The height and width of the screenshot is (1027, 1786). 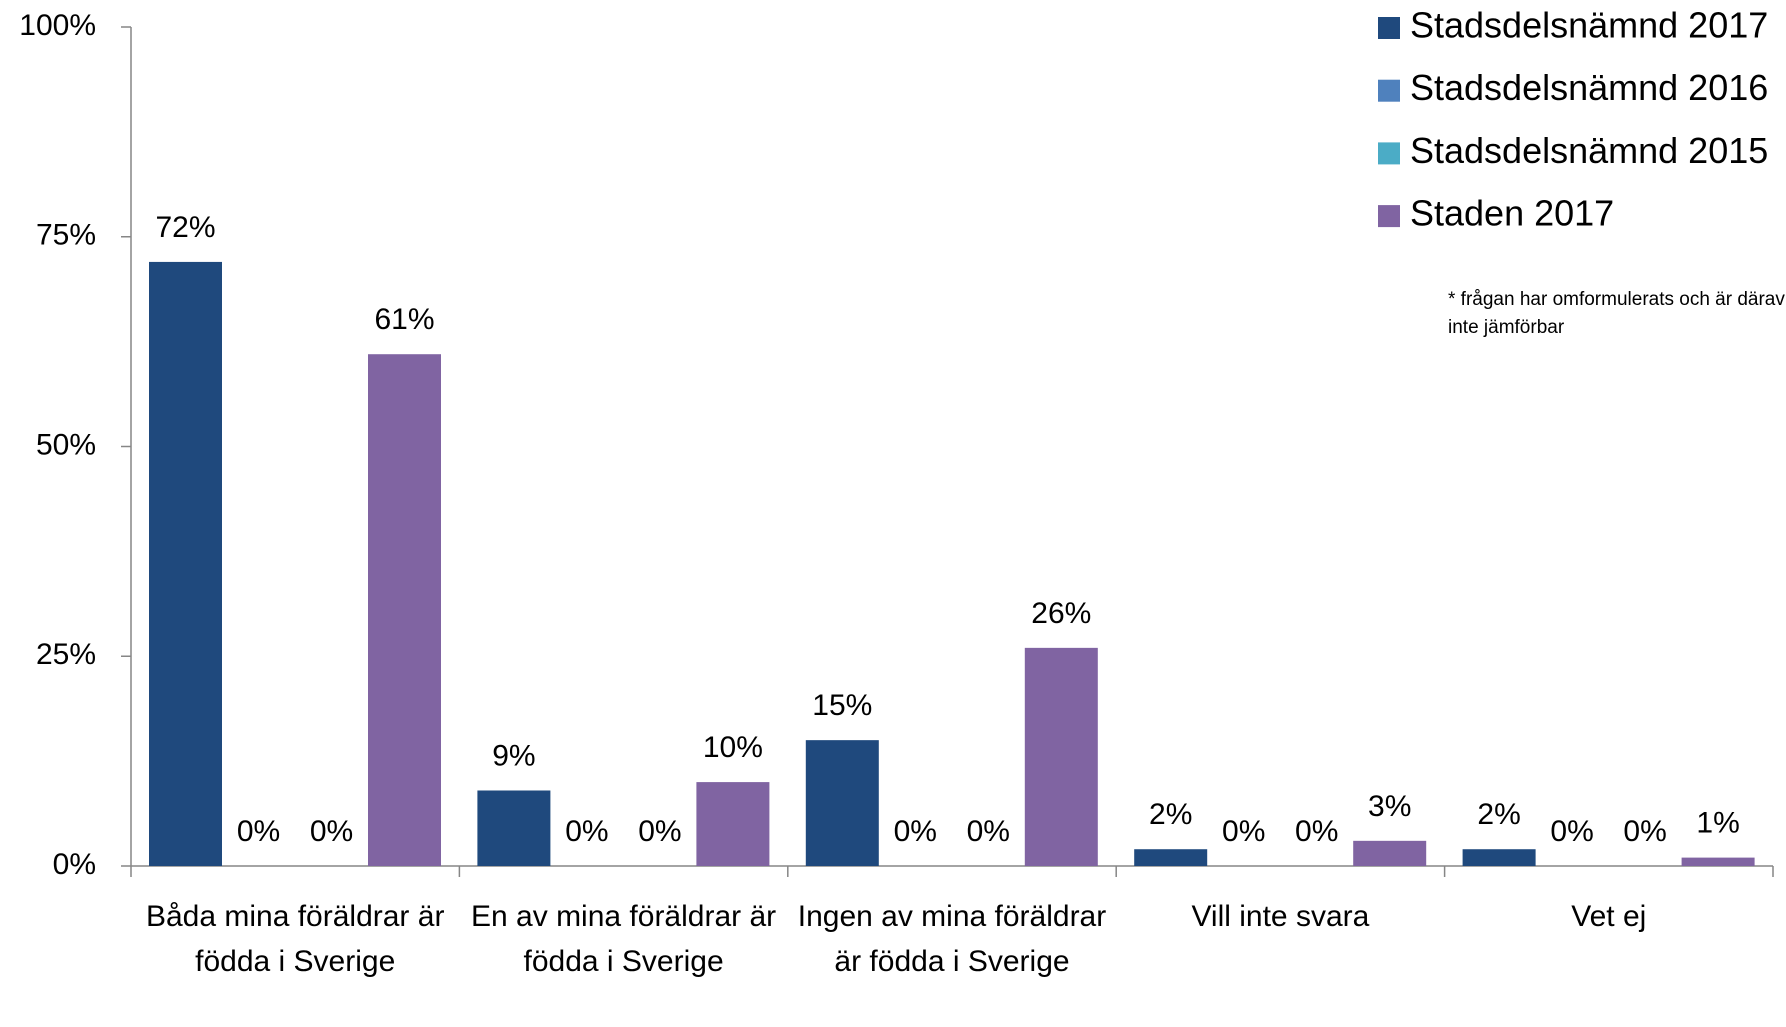 I want to click on data-label: 26%, so click(x=1061, y=613).